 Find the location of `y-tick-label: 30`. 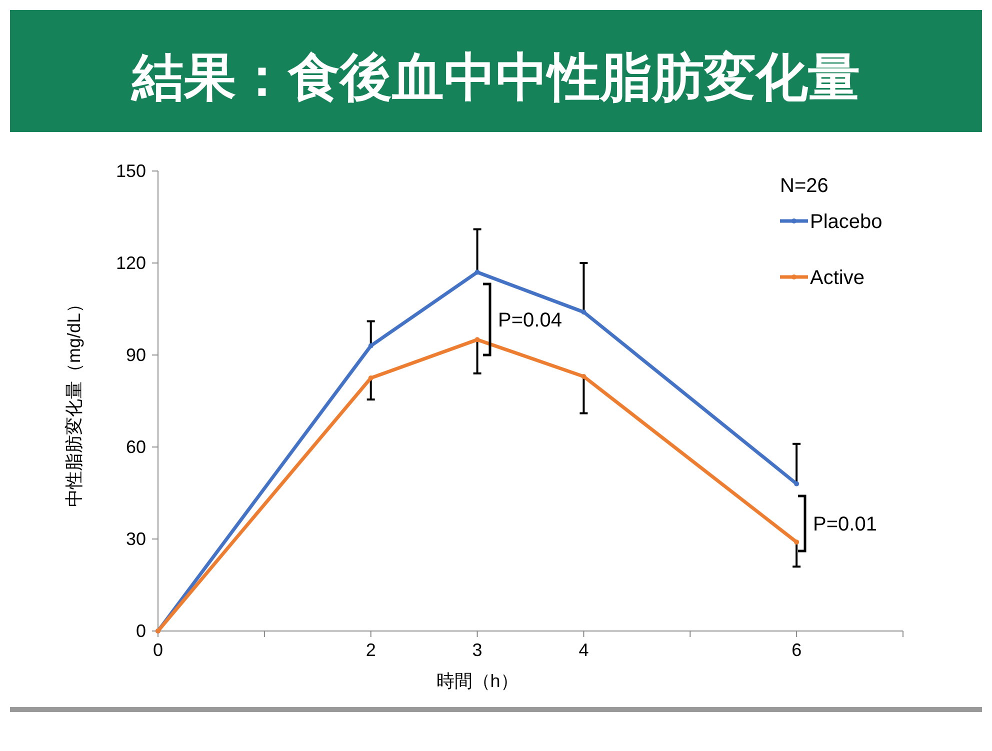

y-tick-label: 30 is located at coordinates (136, 539).